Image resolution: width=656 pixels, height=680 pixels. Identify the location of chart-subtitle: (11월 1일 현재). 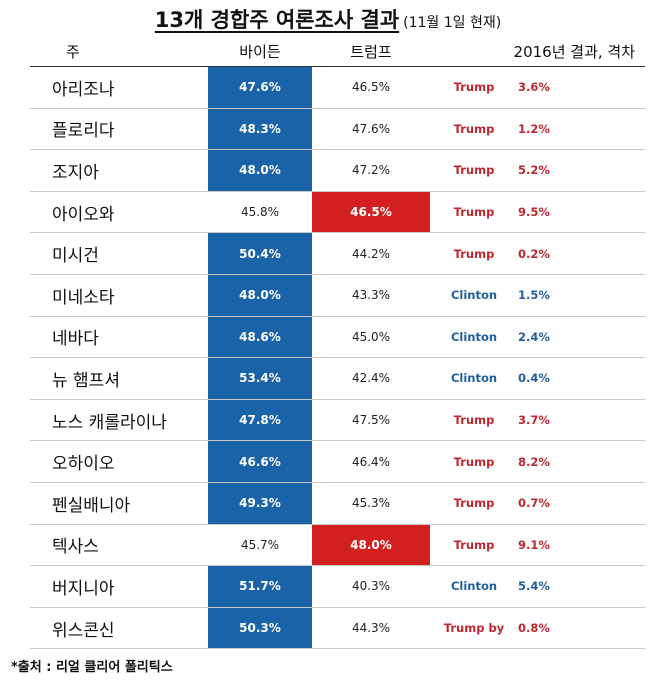
(452, 23).